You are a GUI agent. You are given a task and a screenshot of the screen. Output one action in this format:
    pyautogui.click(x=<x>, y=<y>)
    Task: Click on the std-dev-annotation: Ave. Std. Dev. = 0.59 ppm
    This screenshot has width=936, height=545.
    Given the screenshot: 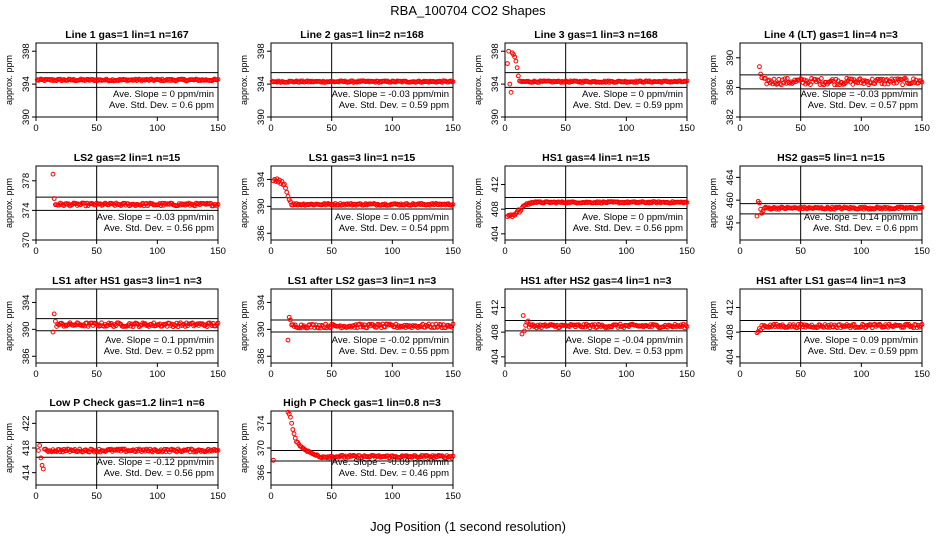 What is the action you would take?
    pyautogui.click(x=394, y=105)
    